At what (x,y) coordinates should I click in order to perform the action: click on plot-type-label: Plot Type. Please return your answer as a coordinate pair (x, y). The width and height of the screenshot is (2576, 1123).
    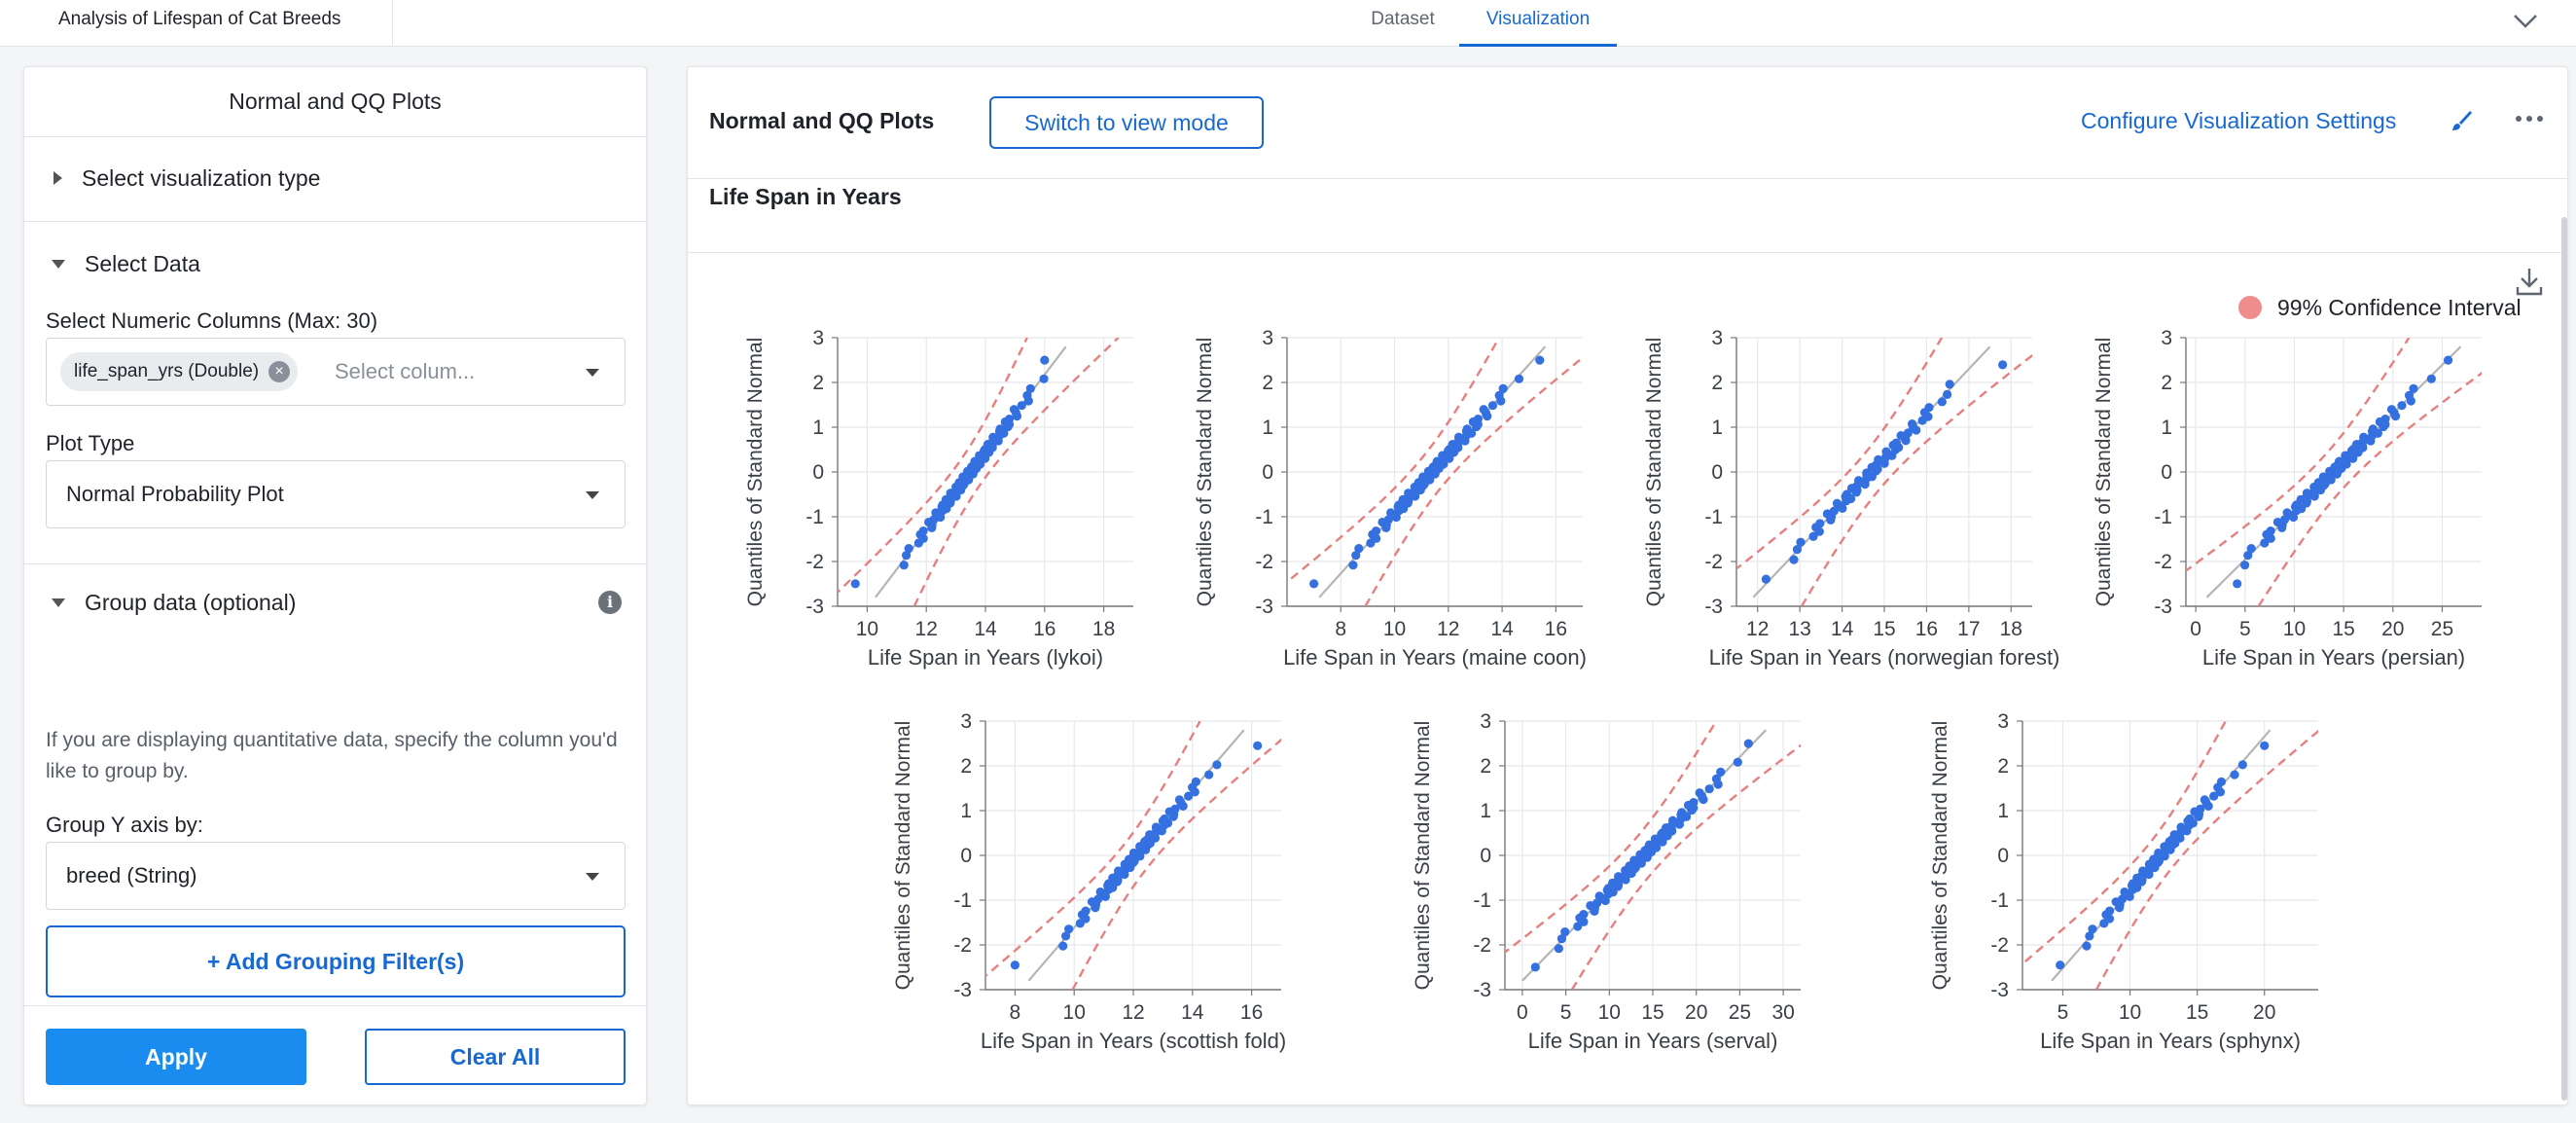
    Looking at the image, I should click on (90, 443).